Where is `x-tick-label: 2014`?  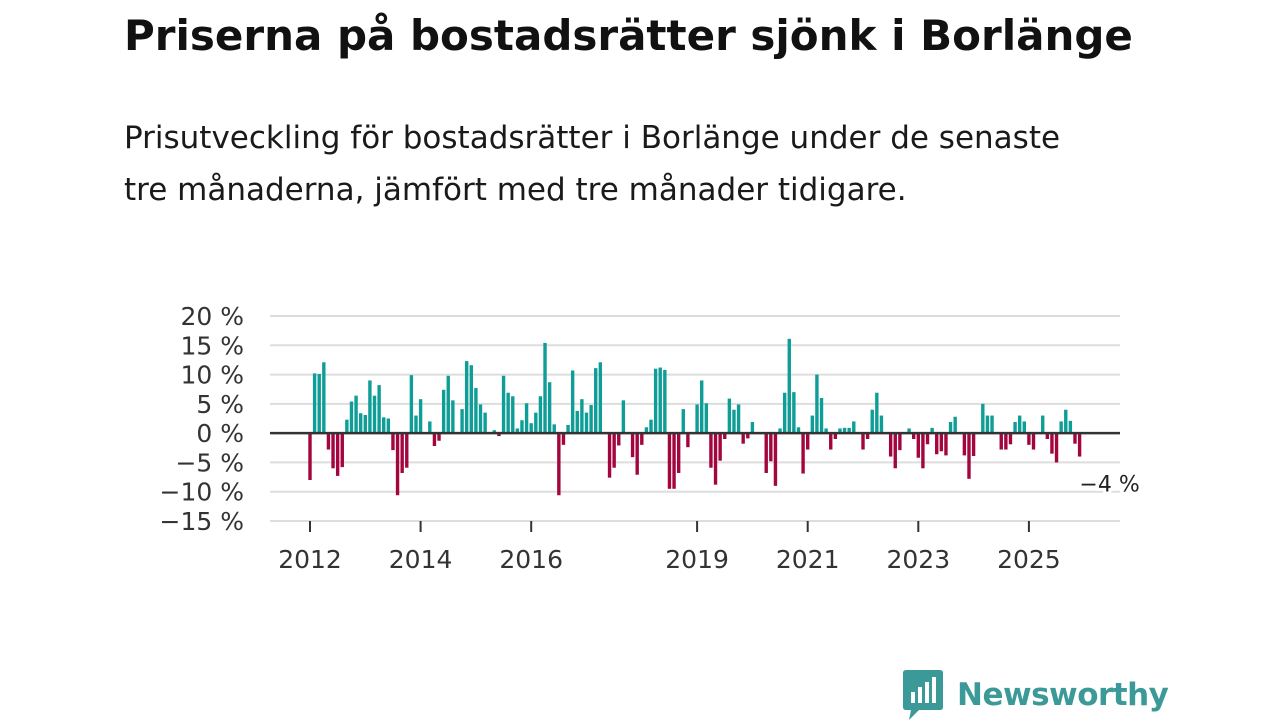 x-tick-label: 2014 is located at coordinates (421, 559).